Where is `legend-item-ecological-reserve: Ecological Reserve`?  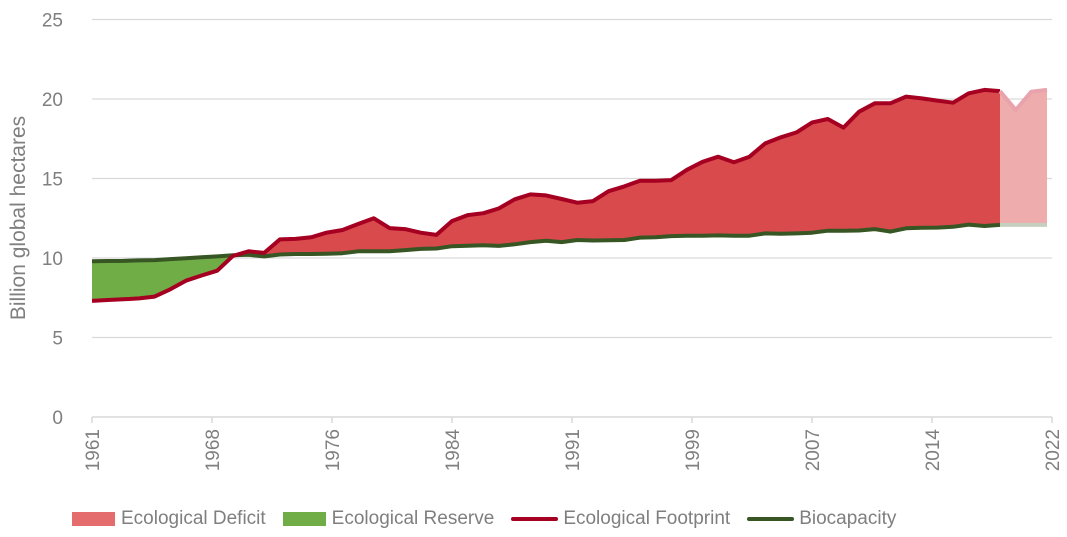
legend-item-ecological-reserve: Ecological Reserve is located at coordinates (388, 519).